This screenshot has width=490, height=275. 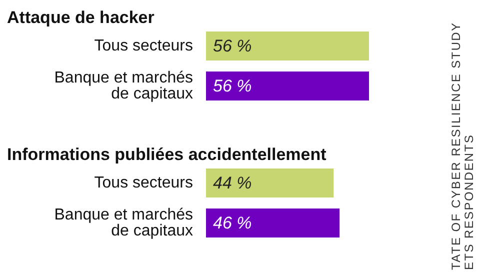 I want to click on chart-title: Attaque de hacker, so click(x=81, y=17).